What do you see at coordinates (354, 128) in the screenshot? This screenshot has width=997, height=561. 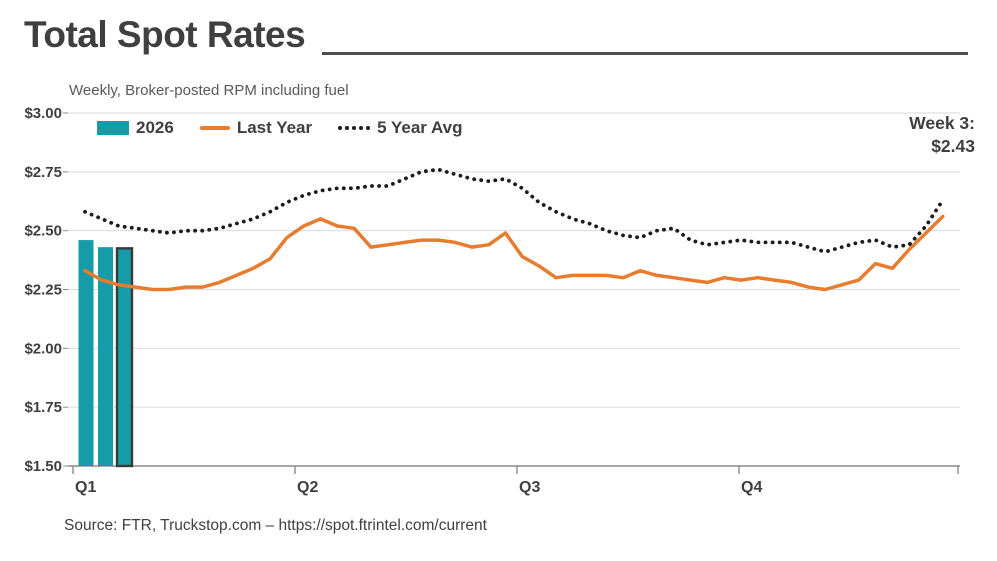 I see `dotted-swatch-icon` at bounding box center [354, 128].